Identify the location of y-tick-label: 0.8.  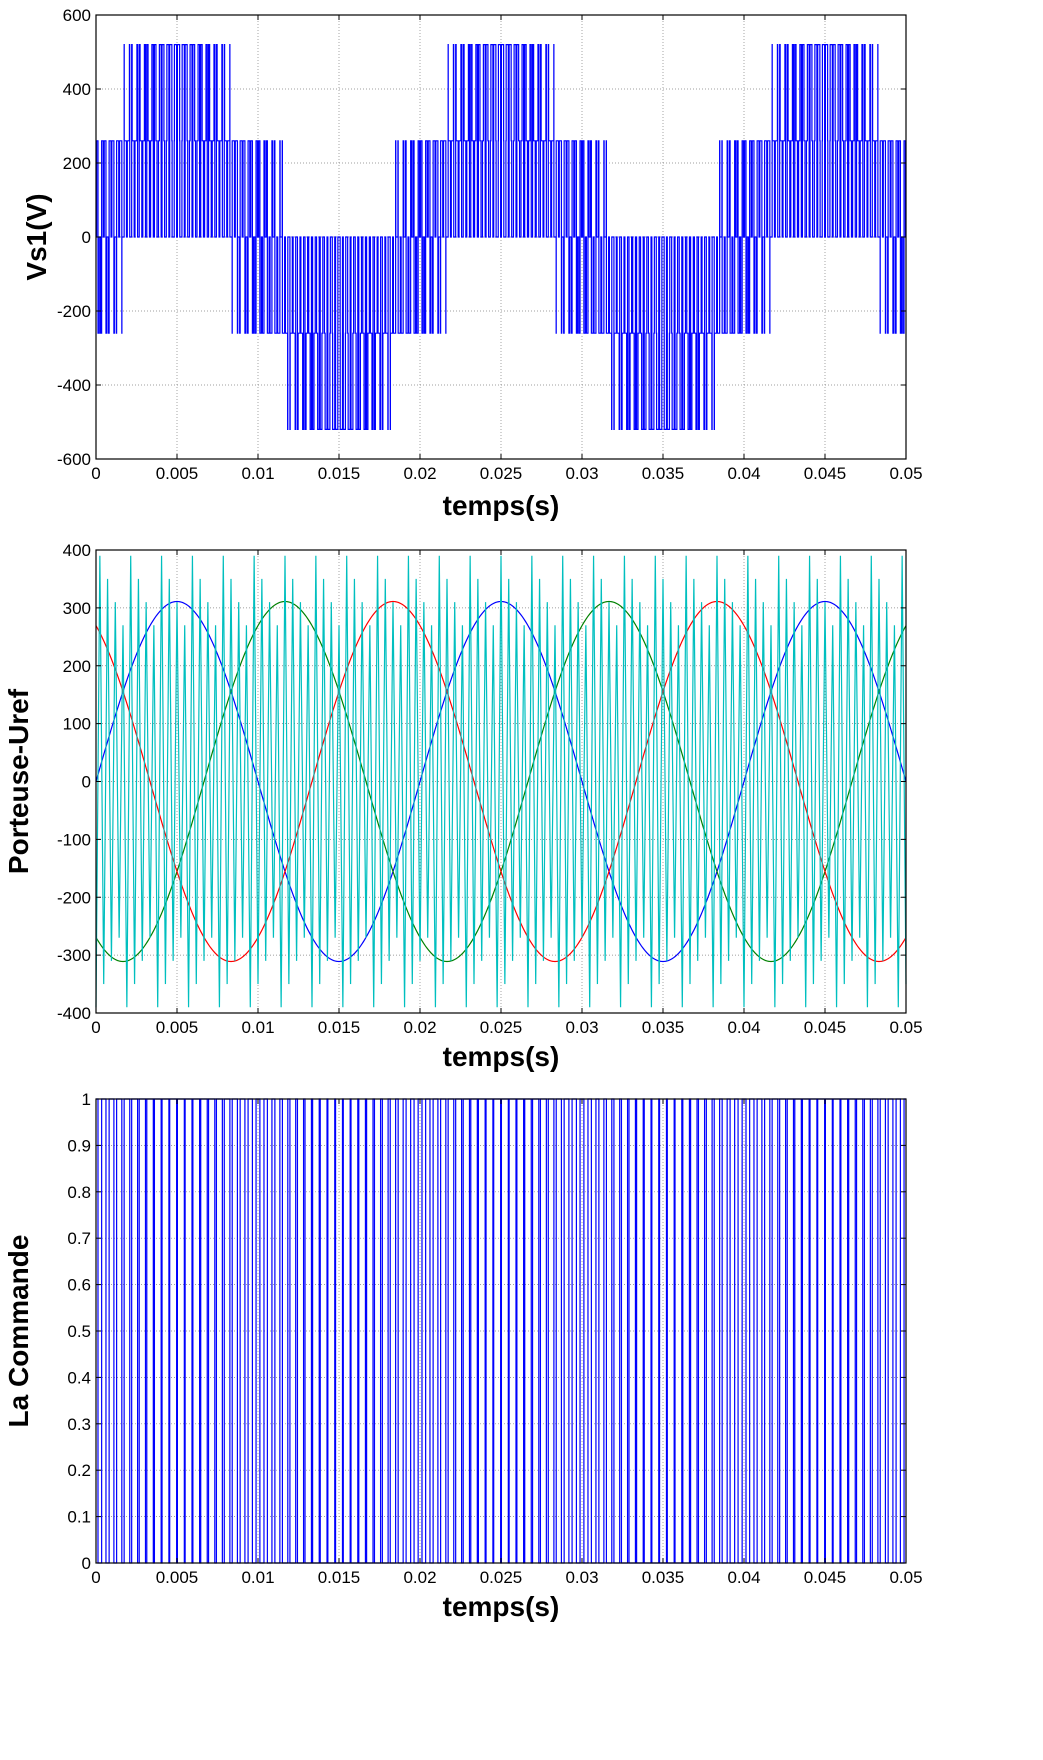
(79, 1192).